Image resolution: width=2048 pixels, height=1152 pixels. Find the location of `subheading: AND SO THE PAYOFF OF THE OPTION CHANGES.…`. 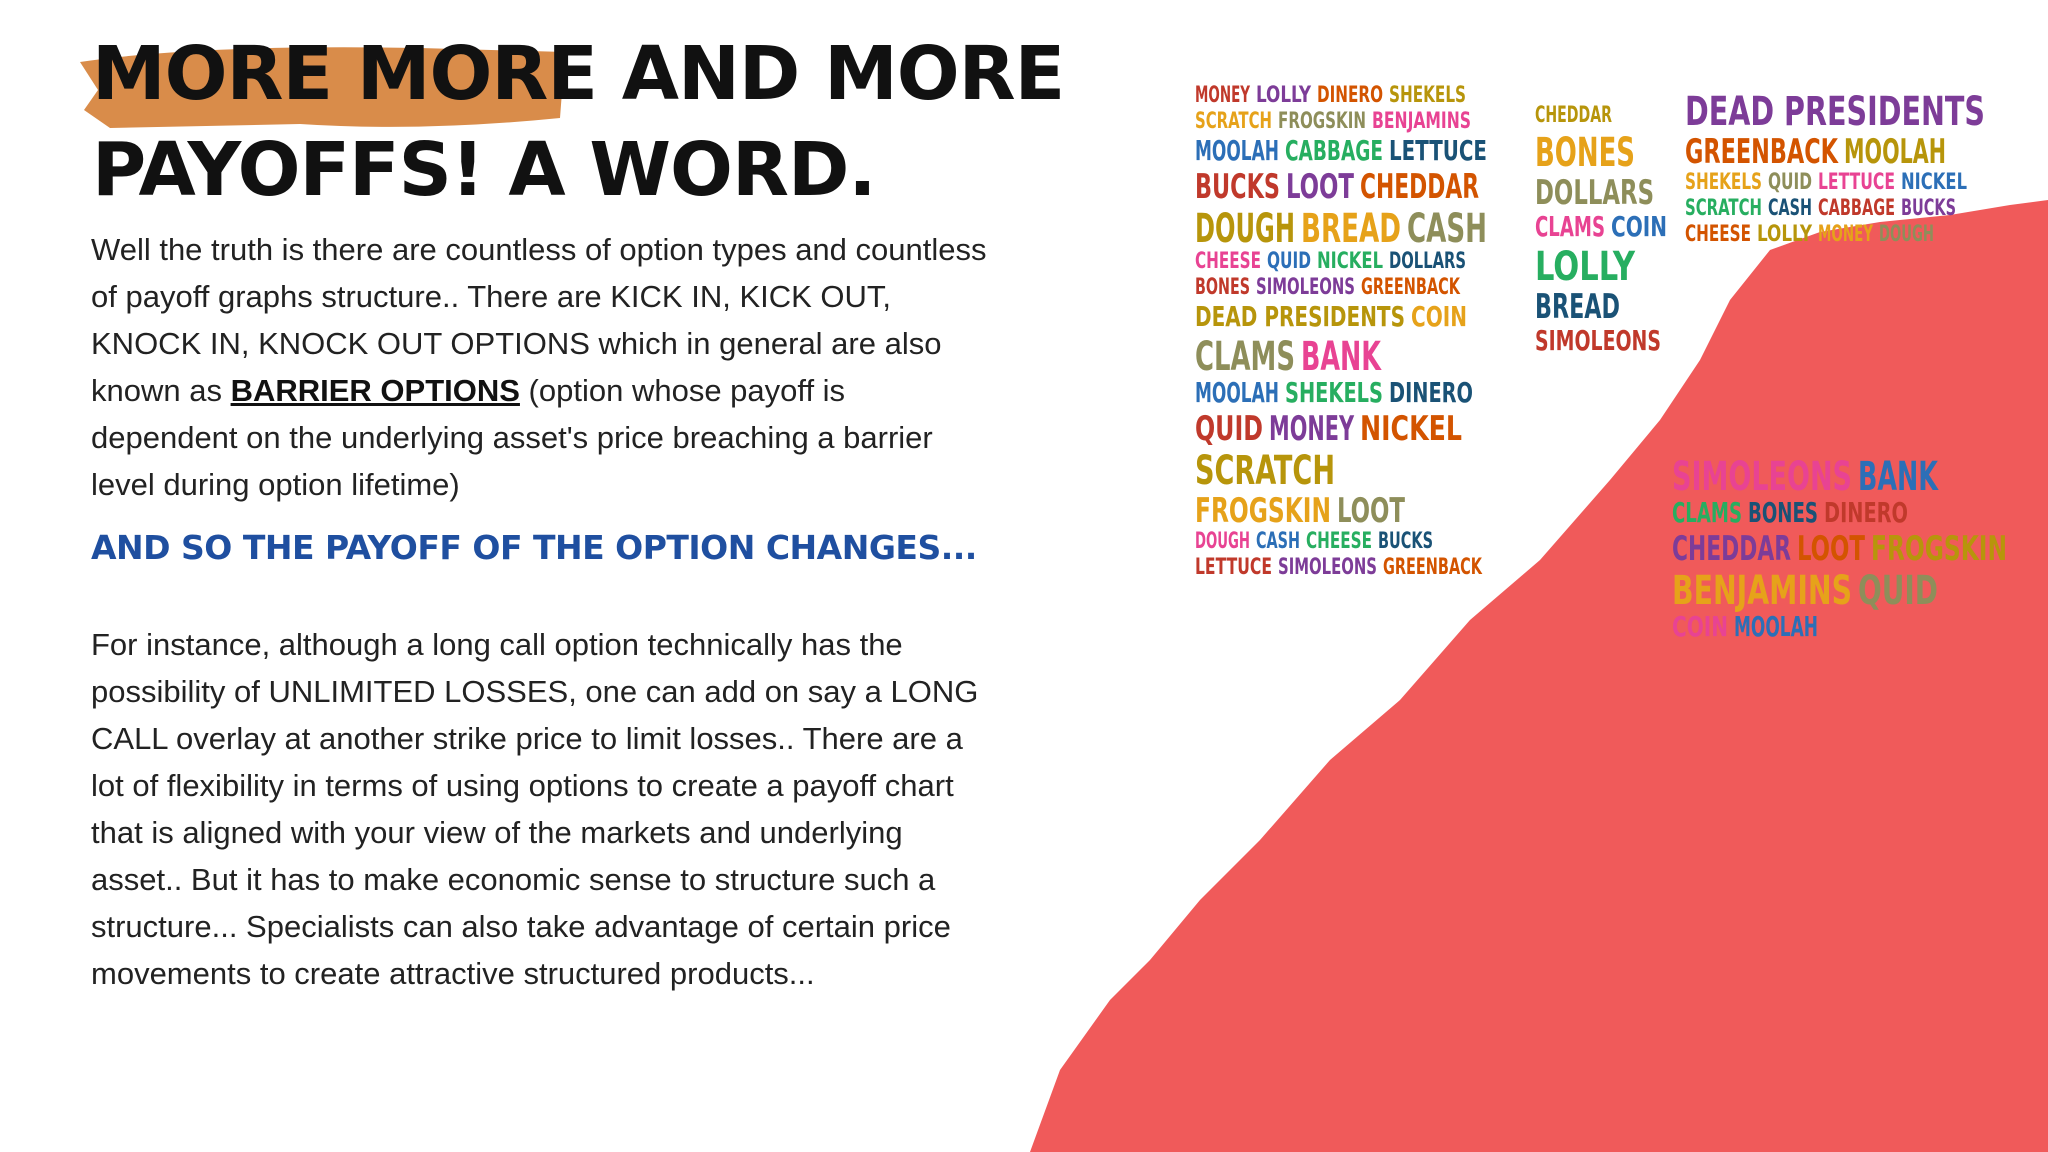

subheading: AND SO THE PAYOFF OF THE OPTION CHANGES.… is located at coordinates (534, 547).